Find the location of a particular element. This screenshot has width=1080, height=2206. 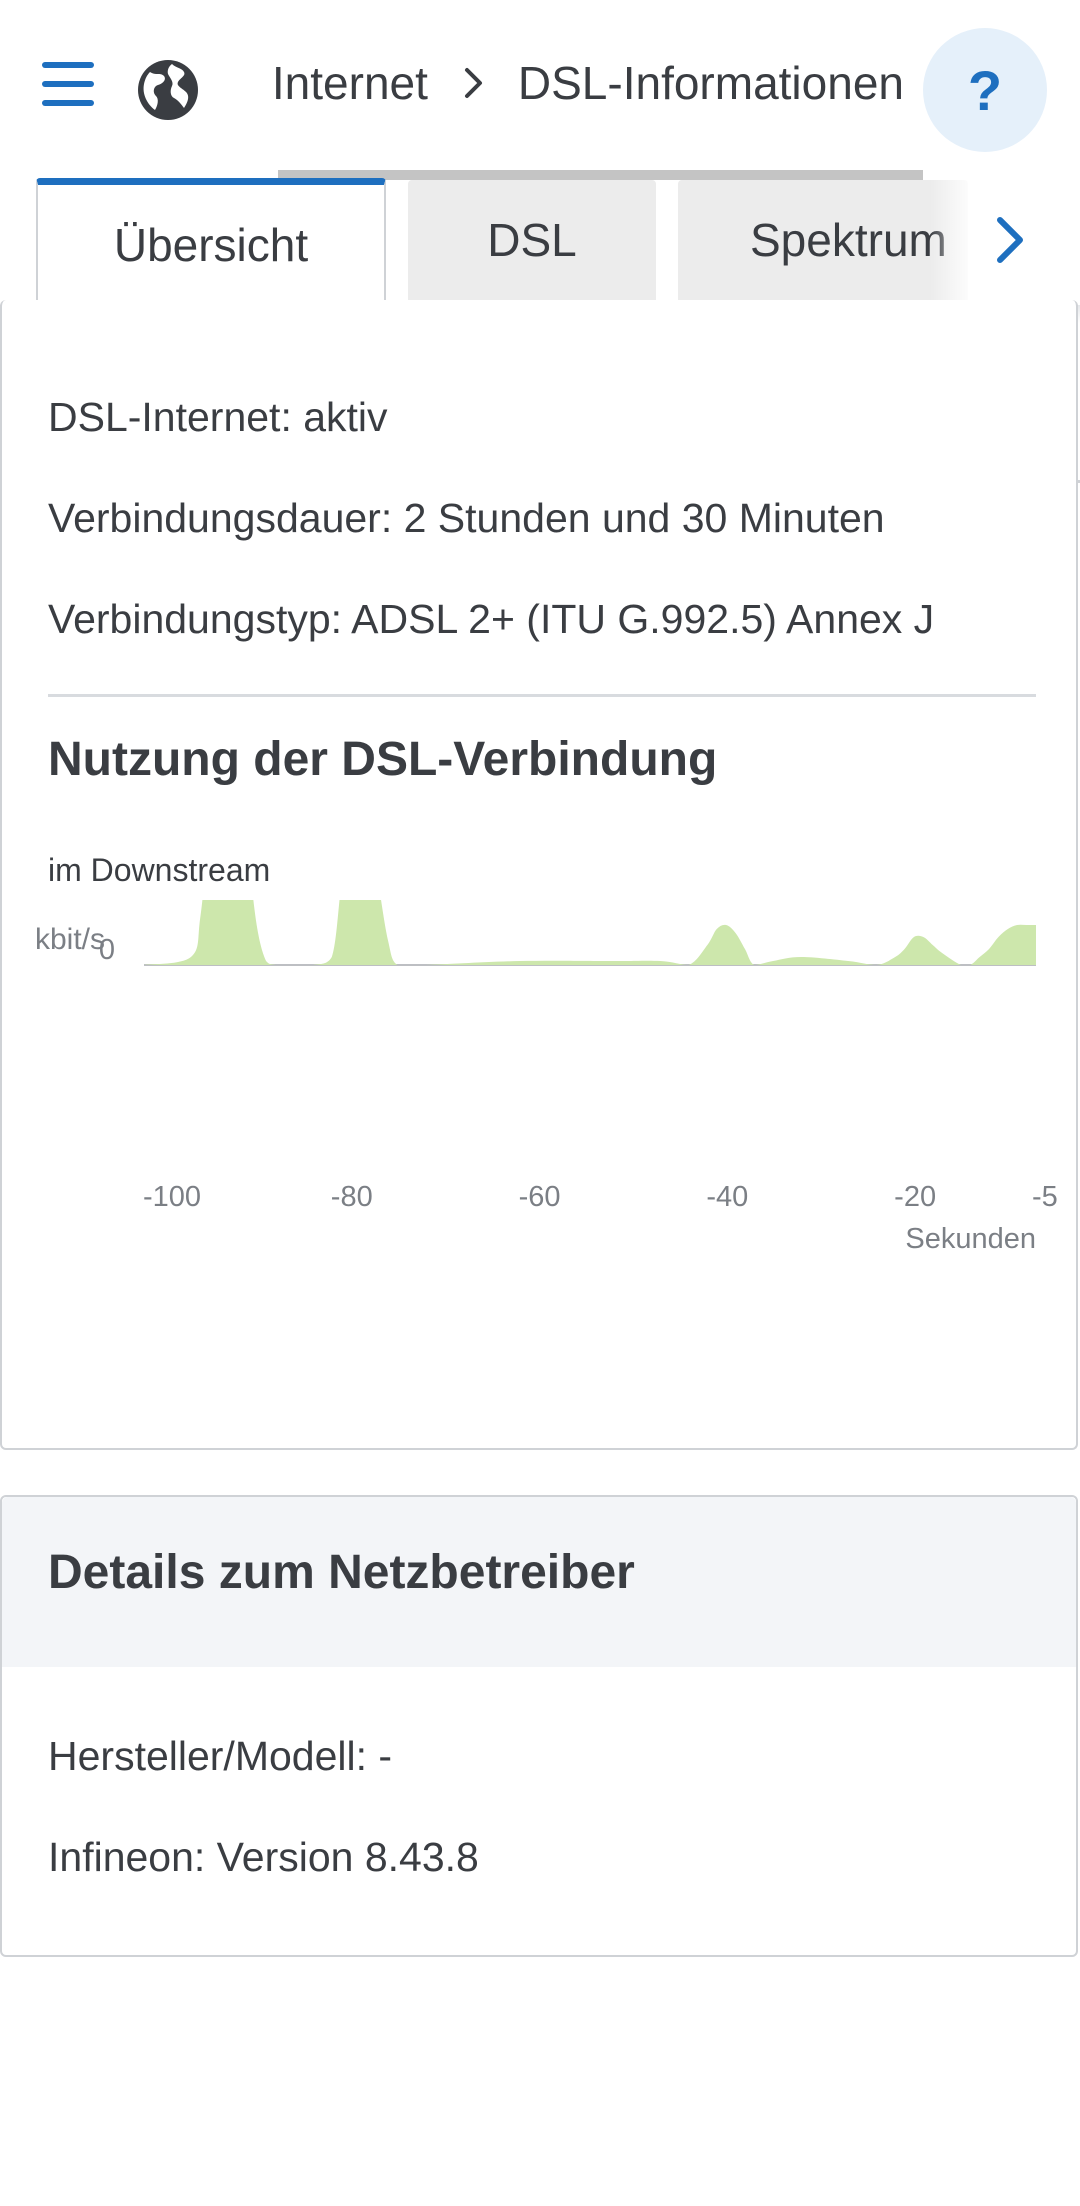

x-tick-label: -80 is located at coordinates (352, 1197).